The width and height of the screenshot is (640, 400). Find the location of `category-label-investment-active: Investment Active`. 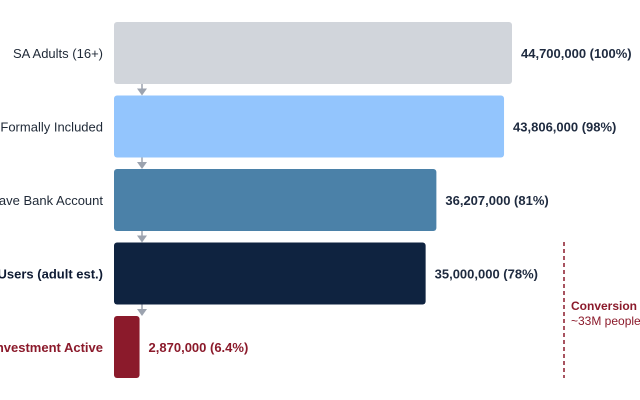

category-label-investment-active: Investment Active is located at coordinates (51, 347).